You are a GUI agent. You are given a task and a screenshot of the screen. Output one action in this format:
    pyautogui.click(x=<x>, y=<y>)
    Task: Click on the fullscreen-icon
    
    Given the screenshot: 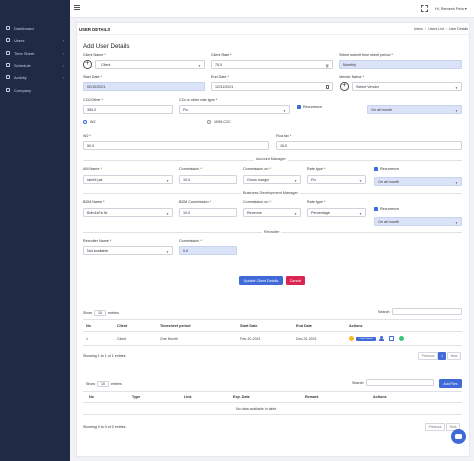 What is the action you would take?
    pyautogui.click(x=424, y=8)
    